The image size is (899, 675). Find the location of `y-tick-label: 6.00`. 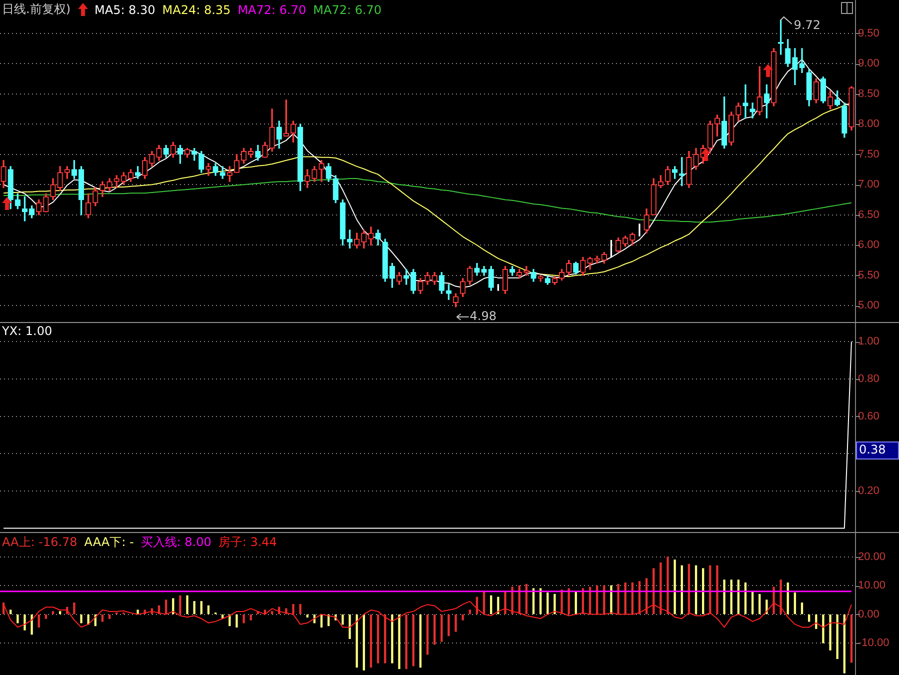

y-tick-label: 6.00 is located at coordinates (869, 245).